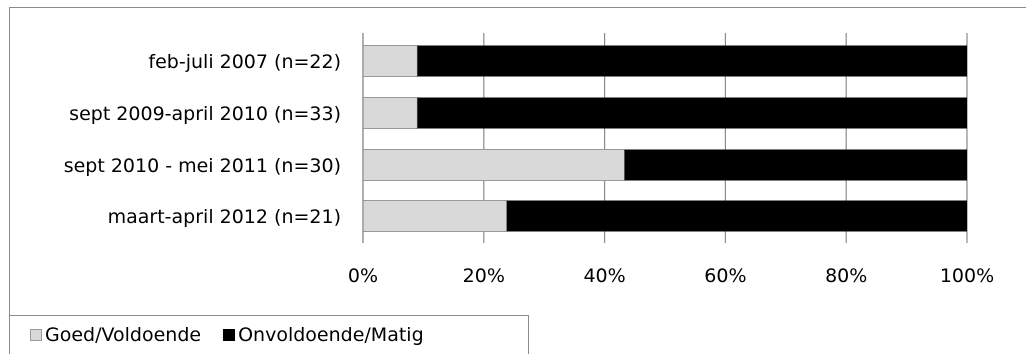 The image size is (1026, 354). I want to click on legend-item-onvoldoende: Onvoldoende/Matig, so click(323, 335).